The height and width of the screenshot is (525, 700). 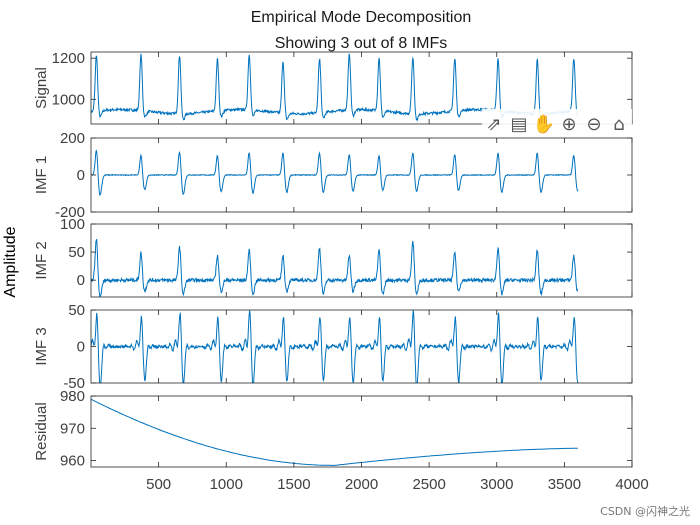 What do you see at coordinates (631, 484) in the screenshot?
I see `xtick-label: 4000` at bounding box center [631, 484].